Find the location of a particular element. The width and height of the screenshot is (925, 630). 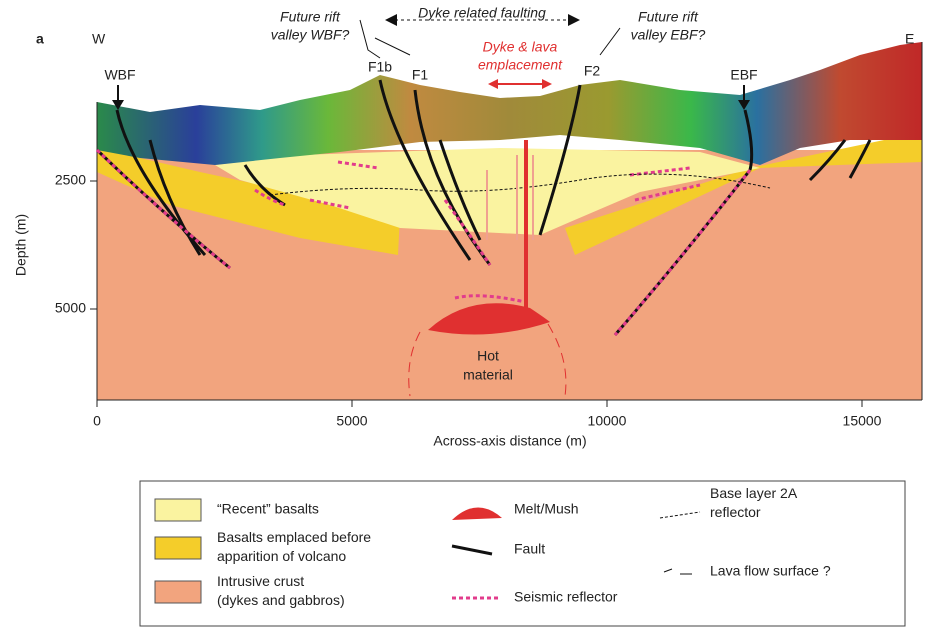

y-tick-label: 2500 is located at coordinates (70, 180).